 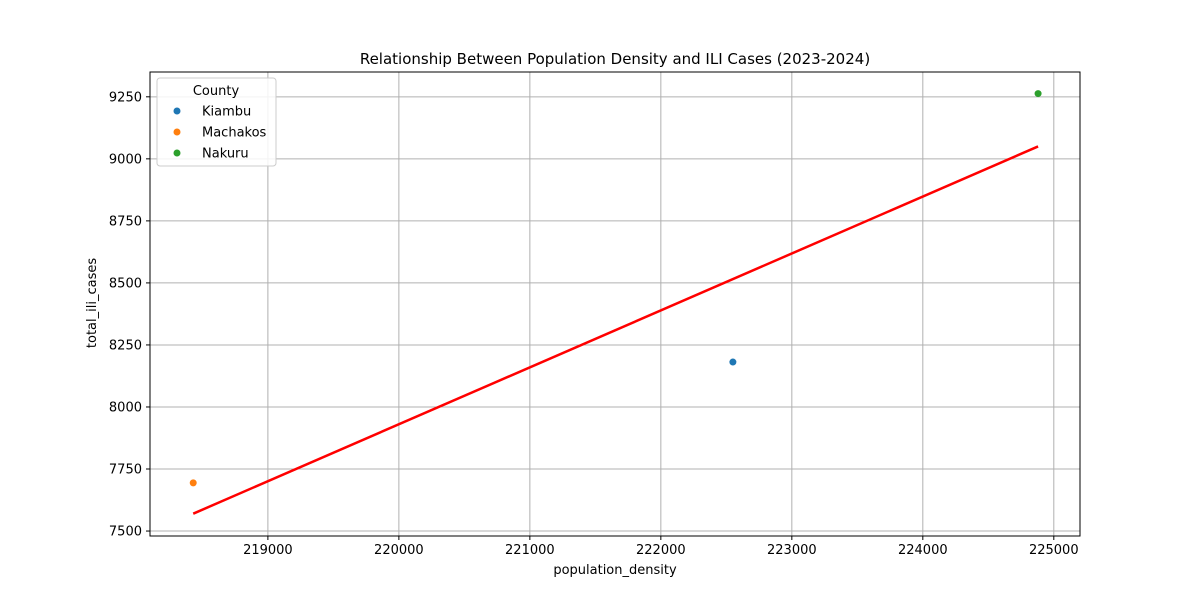 I want to click on x-tick-label: 223000, so click(x=792, y=550).